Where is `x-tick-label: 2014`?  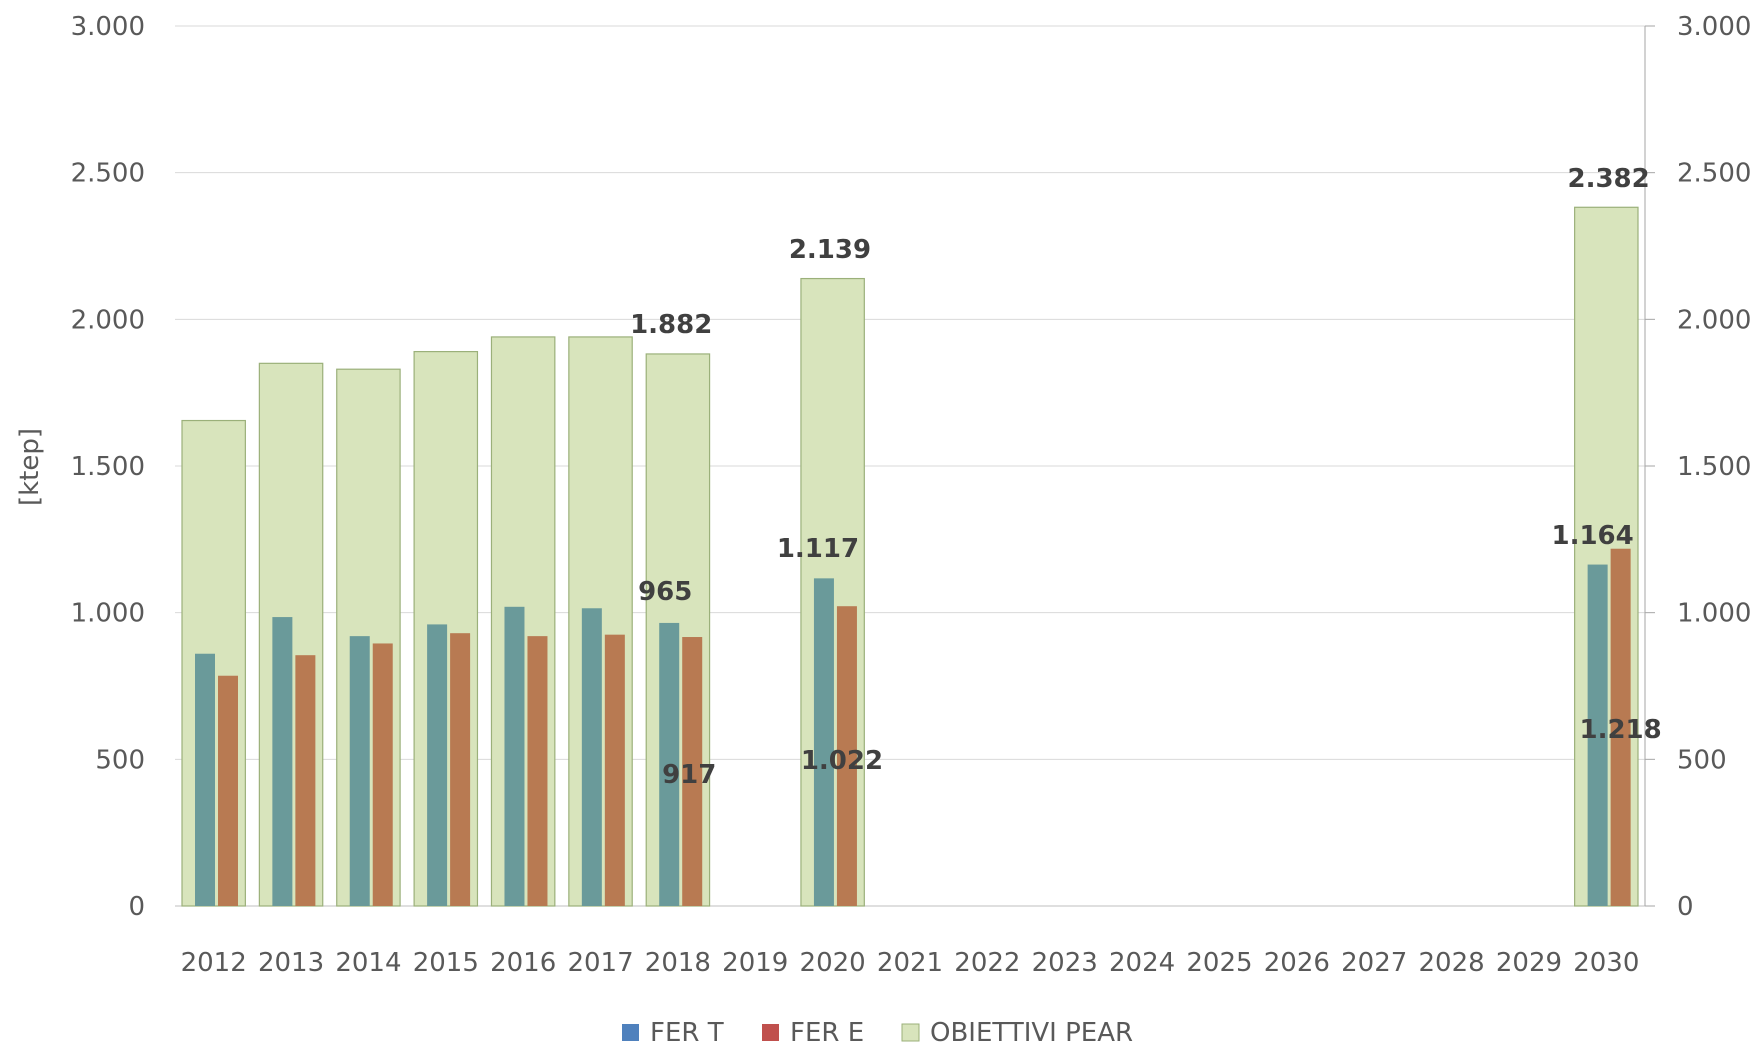 x-tick-label: 2014 is located at coordinates (368, 963).